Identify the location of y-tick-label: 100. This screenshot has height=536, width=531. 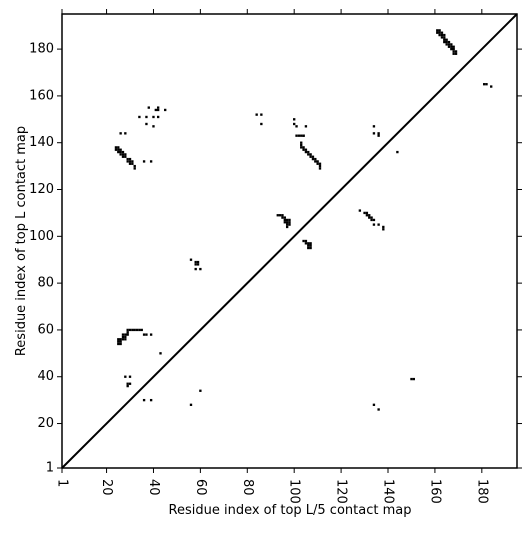
(41, 236).